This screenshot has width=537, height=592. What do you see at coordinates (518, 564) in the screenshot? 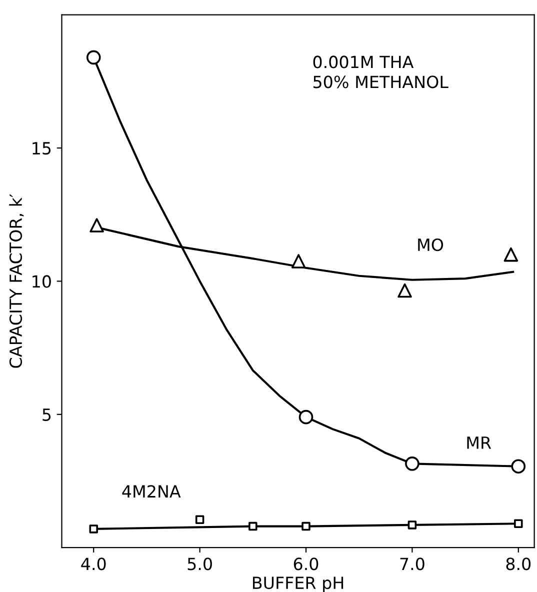
I see `x-tick-label: 8.0` at bounding box center [518, 564].